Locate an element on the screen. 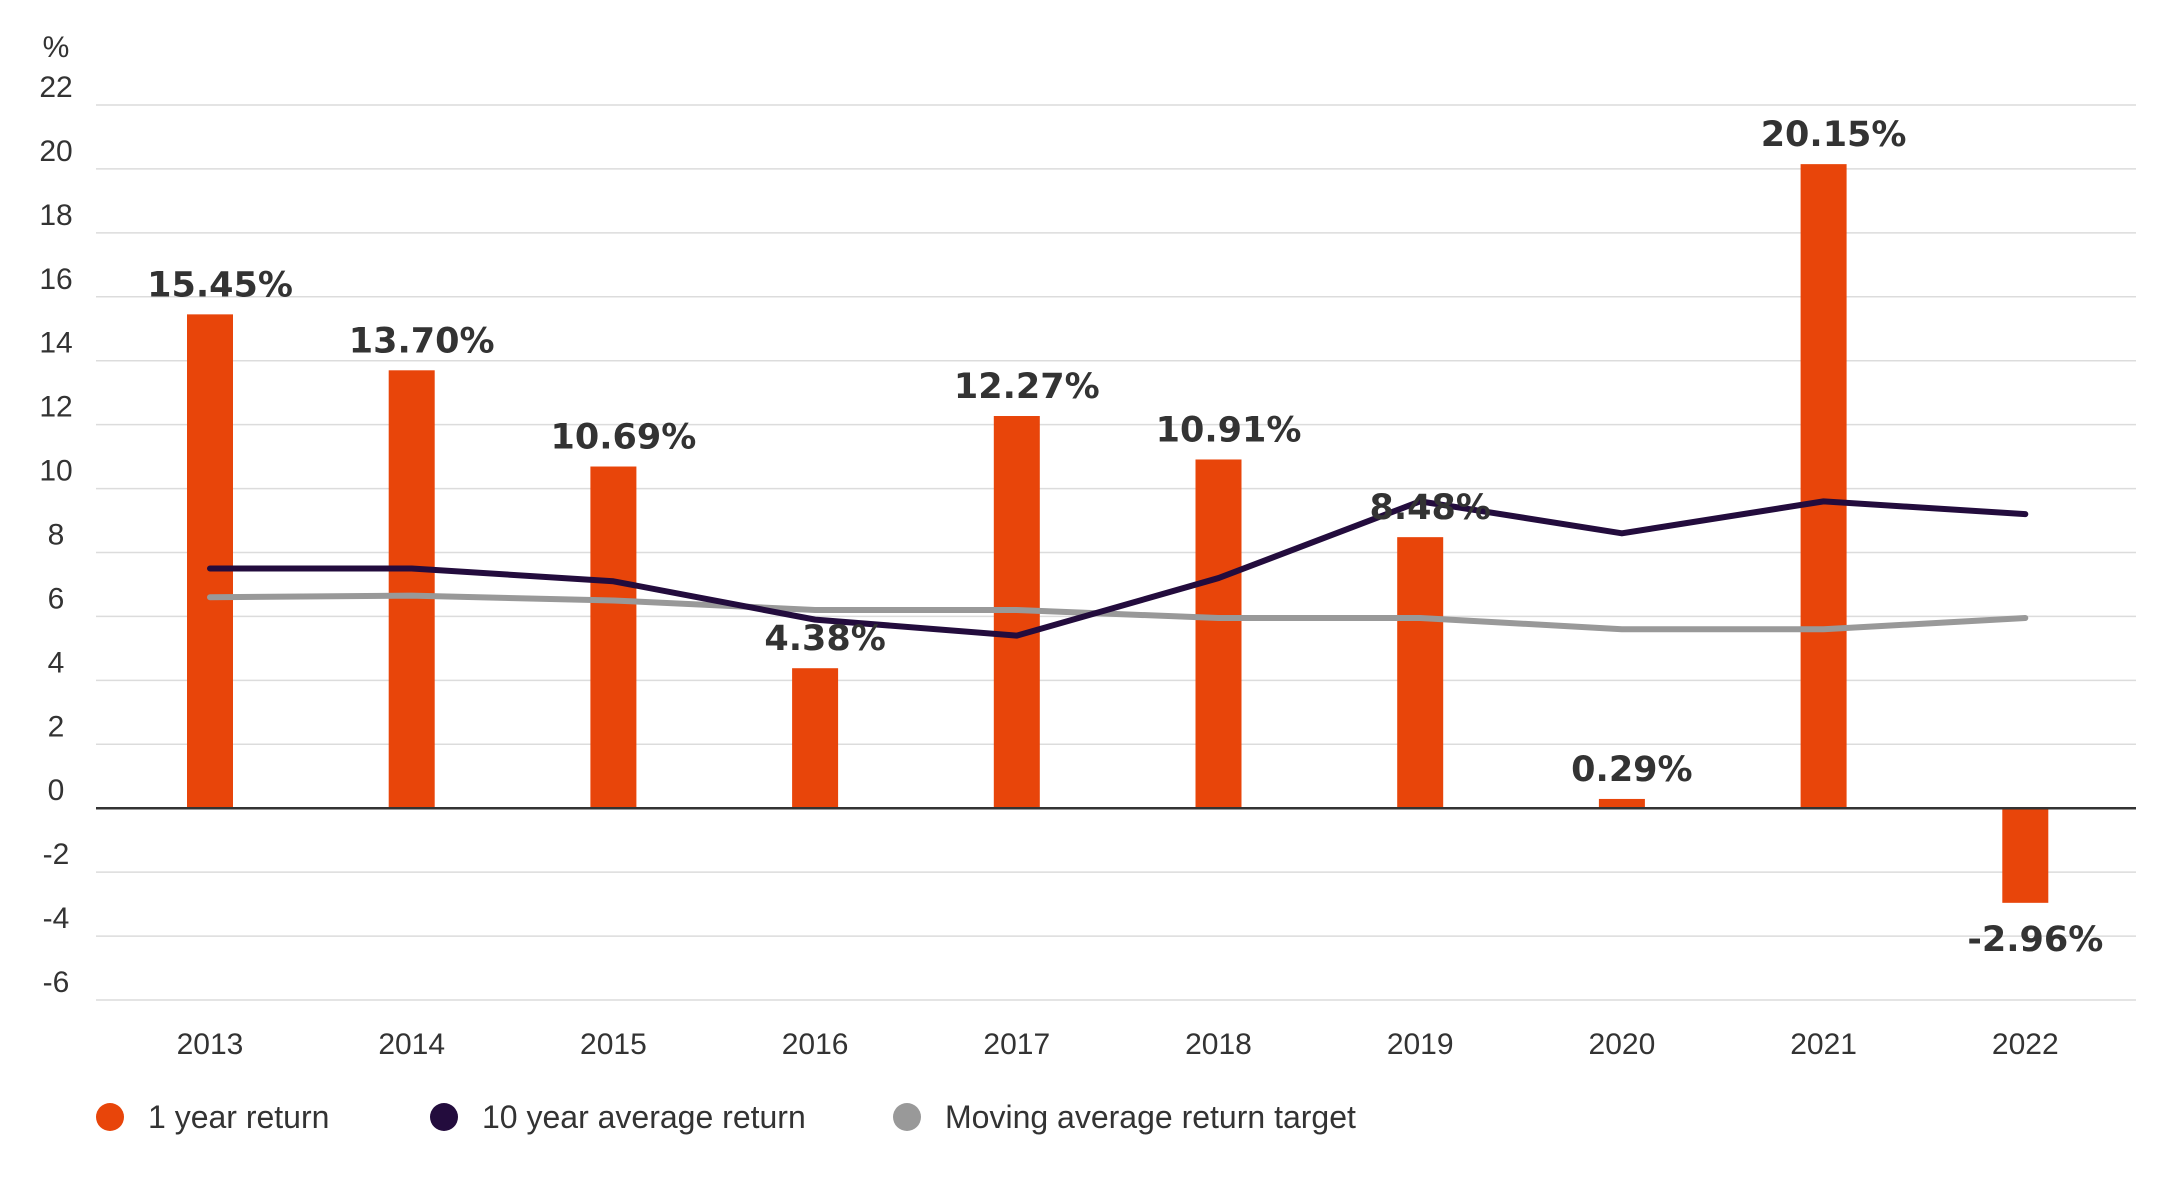  data-label-2018: 10.91% is located at coordinates (1229, 430).